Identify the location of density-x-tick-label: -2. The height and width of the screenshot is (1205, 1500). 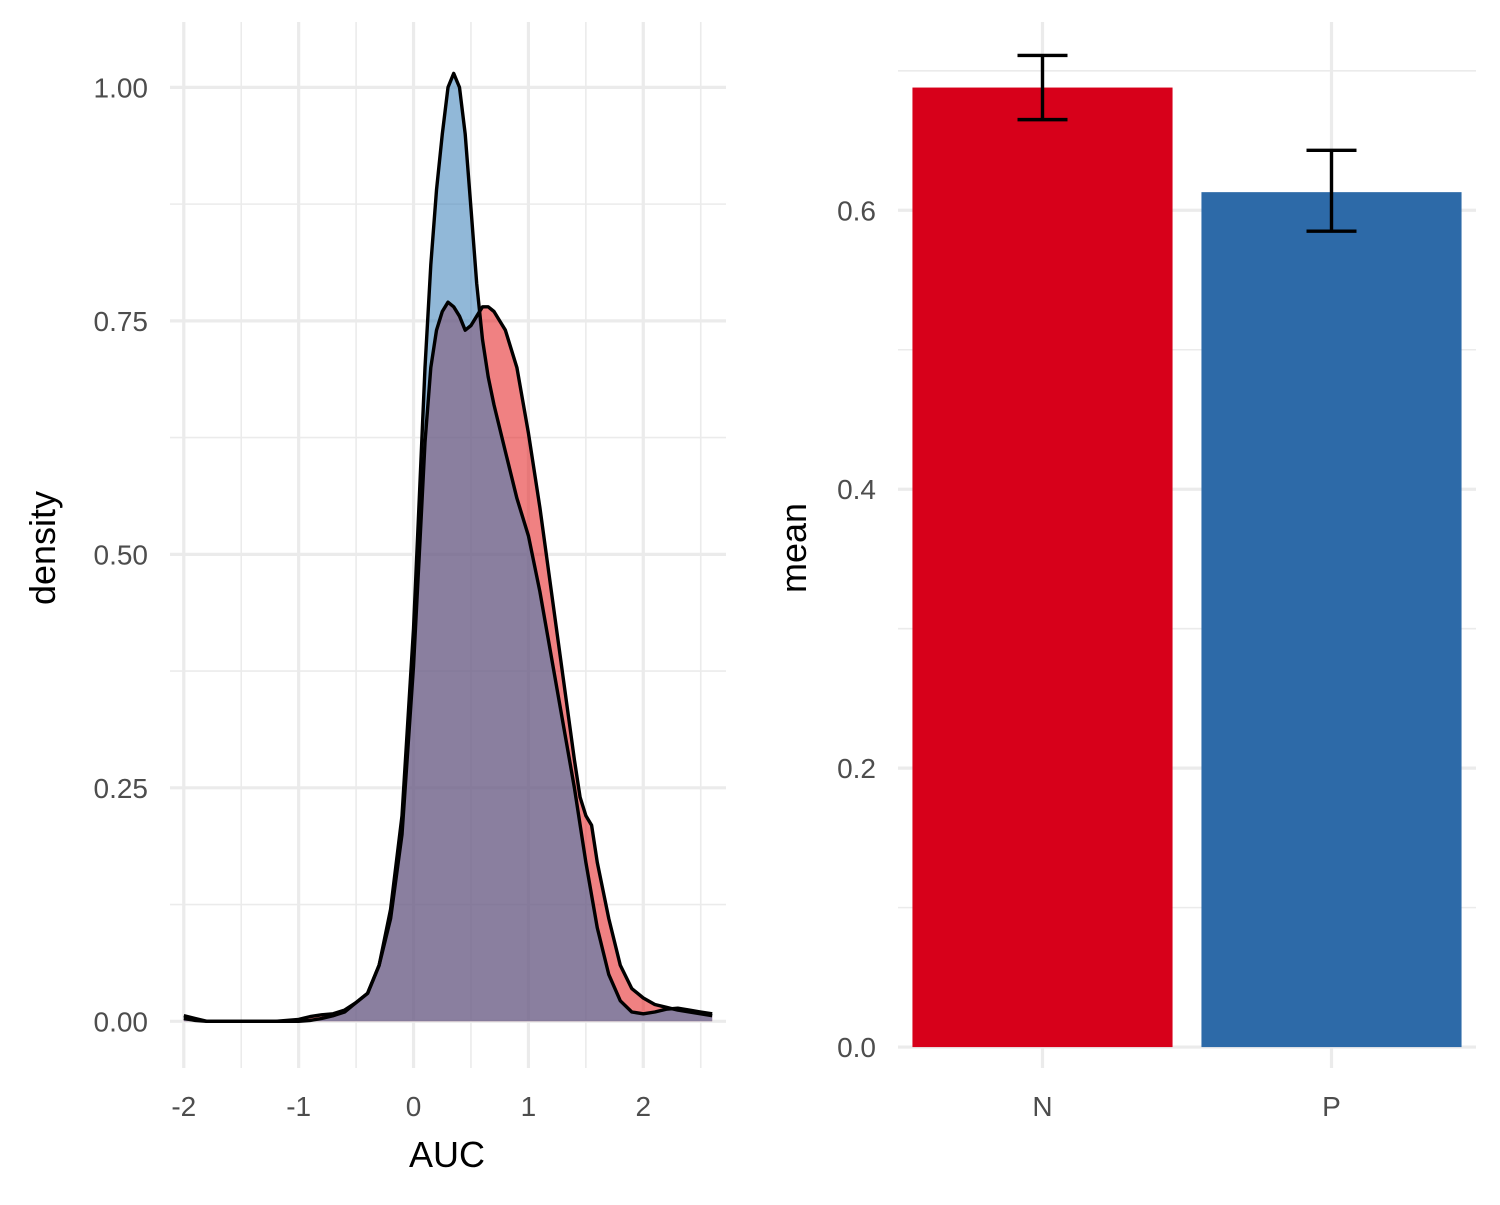
(183, 1106).